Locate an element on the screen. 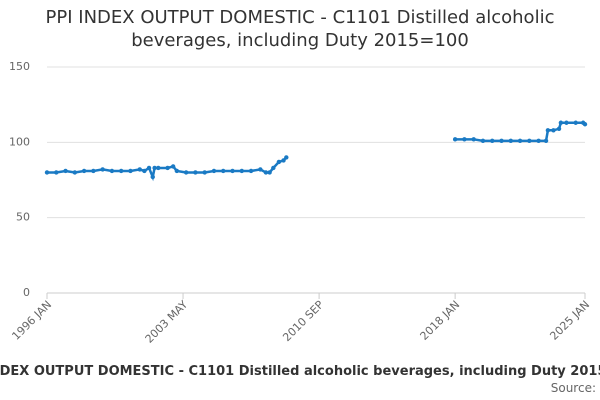 The height and width of the screenshot is (400, 600). x-tick-label: 1996 JAN is located at coordinates (31, 320).